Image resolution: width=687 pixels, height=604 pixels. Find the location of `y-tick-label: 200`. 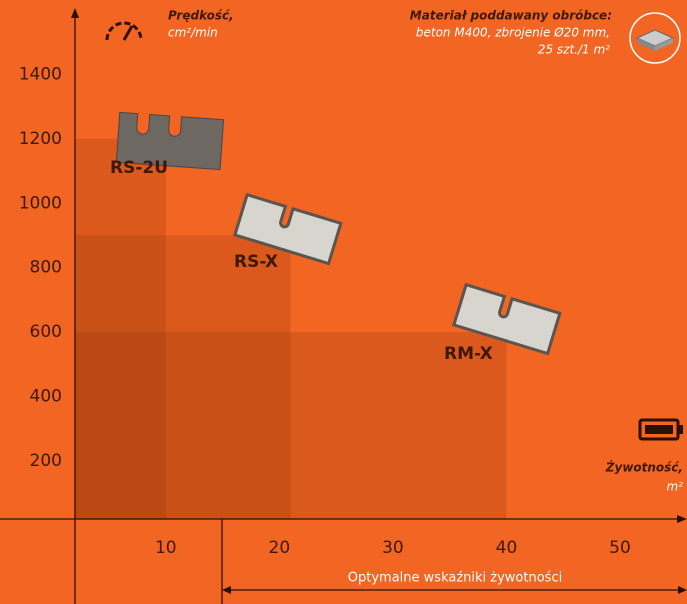

y-tick-label: 200 is located at coordinates (46, 461).